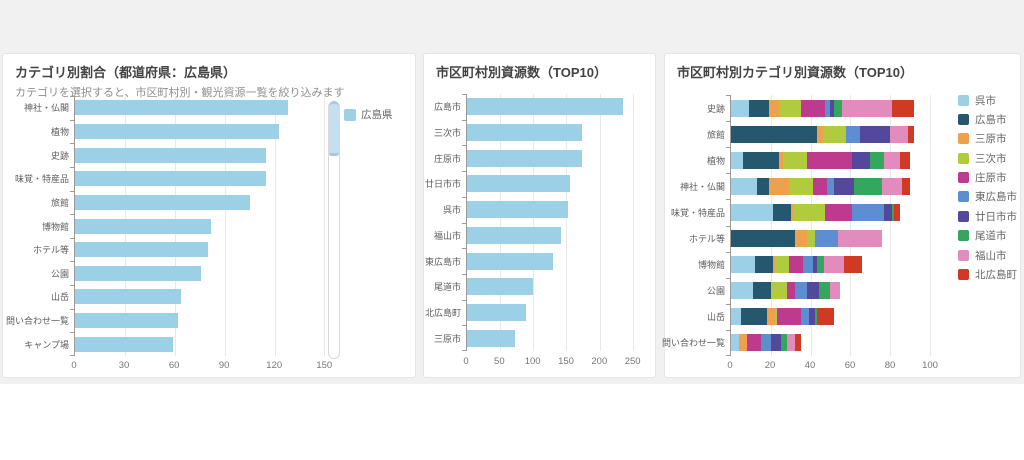 This screenshot has width=1024, height=460. I want to click on datazoom-handle, so click(334, 128).